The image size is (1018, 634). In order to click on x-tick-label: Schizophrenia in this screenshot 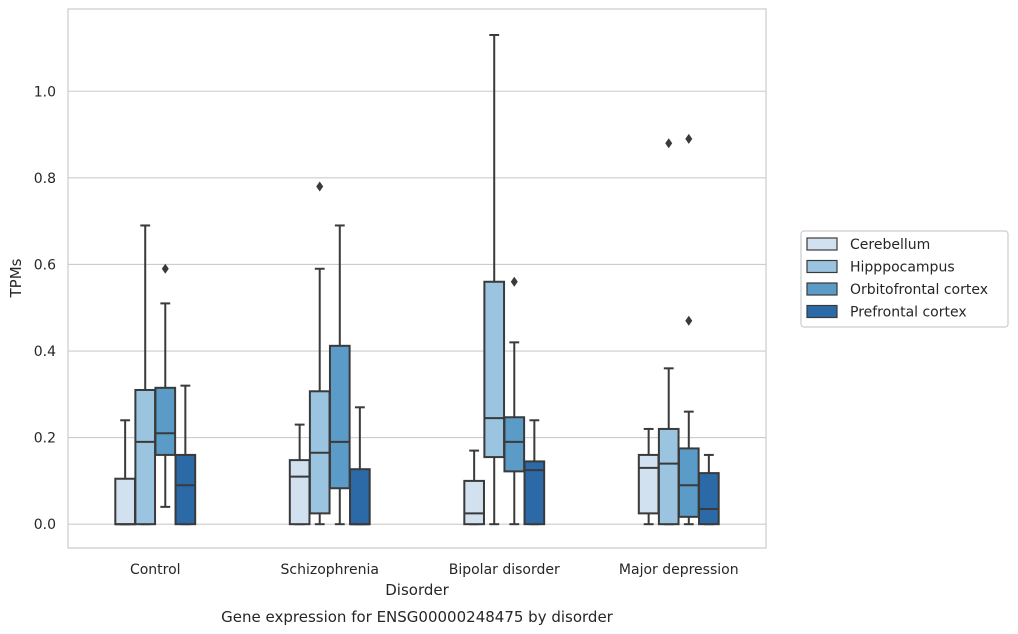, I will do `click(330, 570)`.